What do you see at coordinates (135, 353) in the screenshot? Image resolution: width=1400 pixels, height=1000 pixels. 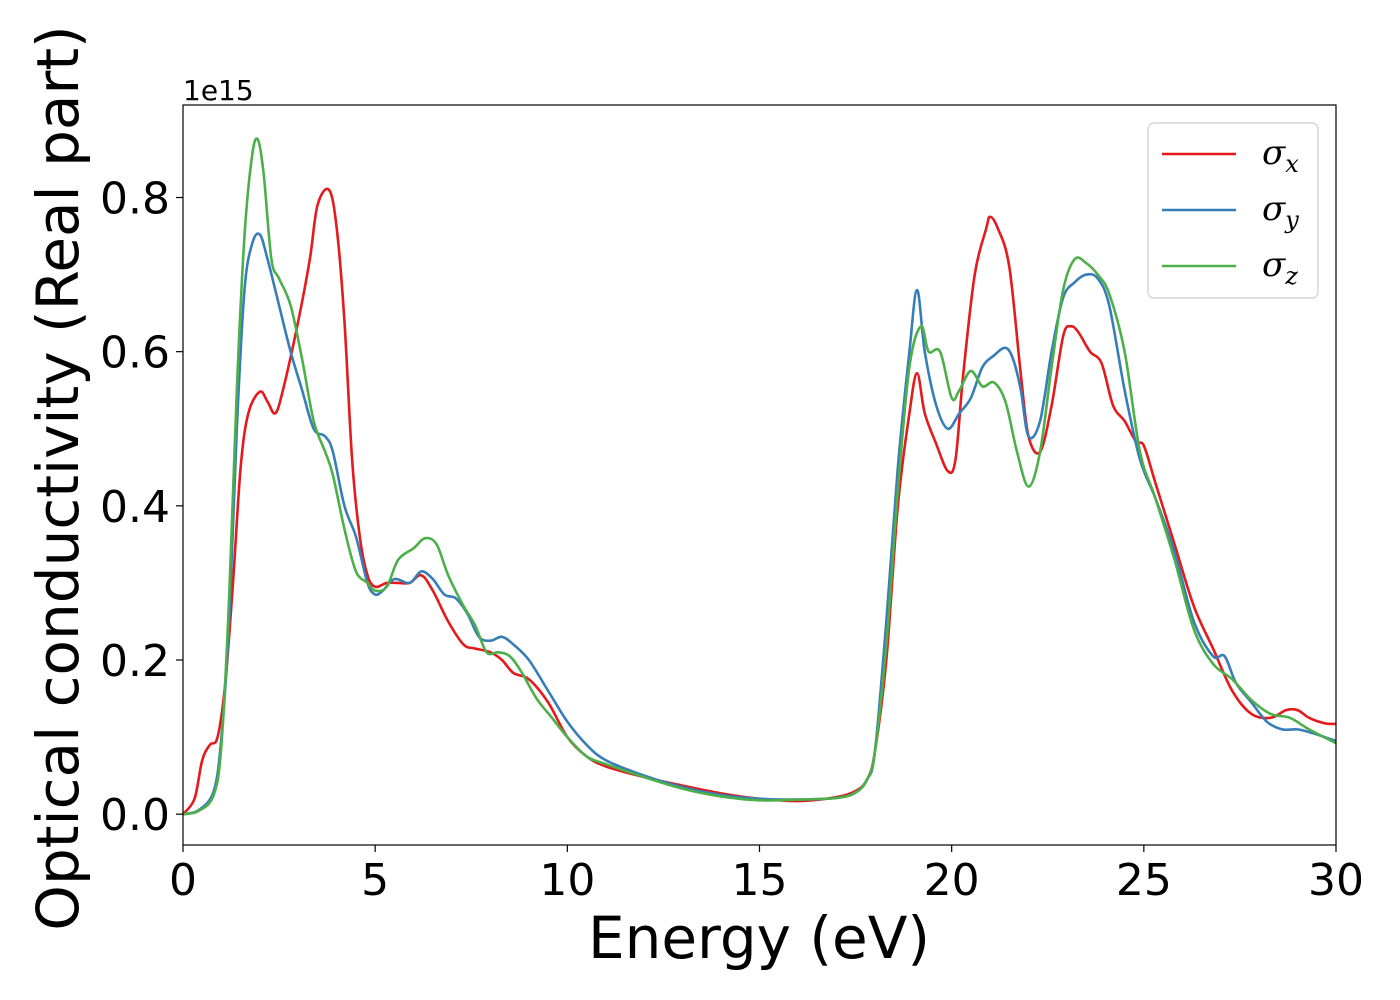 I see `y-tick-label: 0.6` at bounding box center [135, 353].